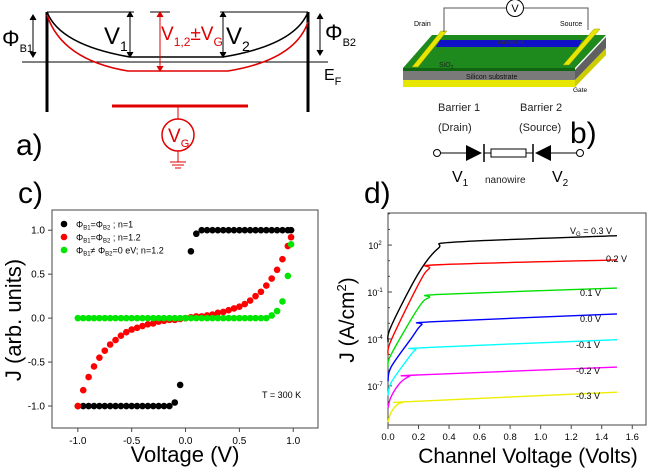 The height and width of the screenshot is (468, 648). I want to click on fermi-level-label: EF, so click(333, 77).